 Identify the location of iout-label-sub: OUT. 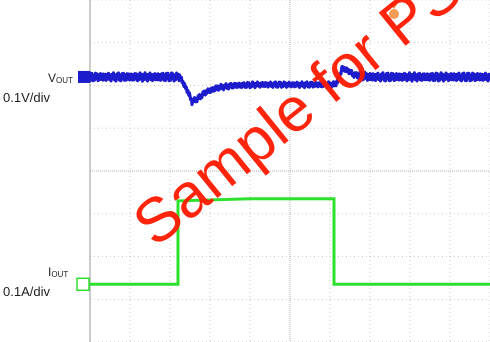
(60, 274).